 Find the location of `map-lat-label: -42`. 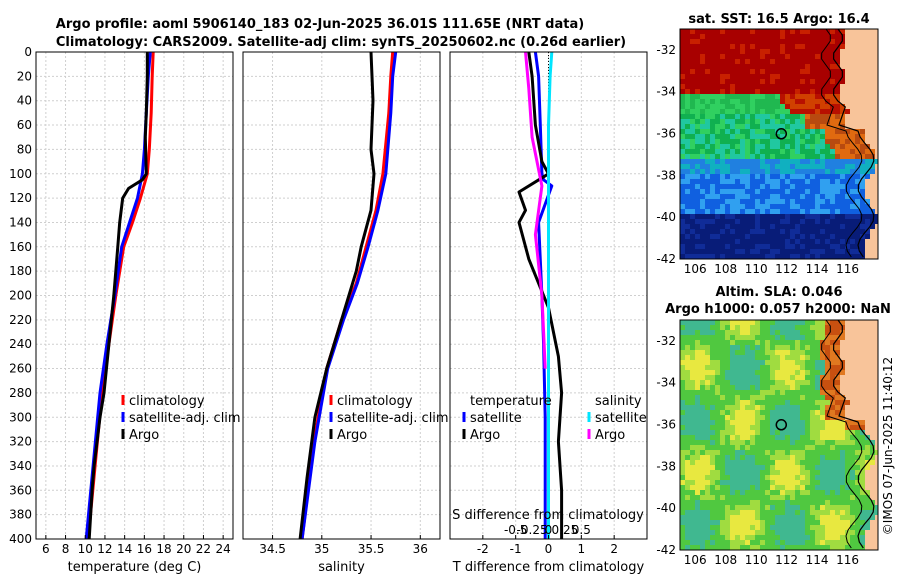

map-lat-label: -42 is located at coordinates (666, 550).